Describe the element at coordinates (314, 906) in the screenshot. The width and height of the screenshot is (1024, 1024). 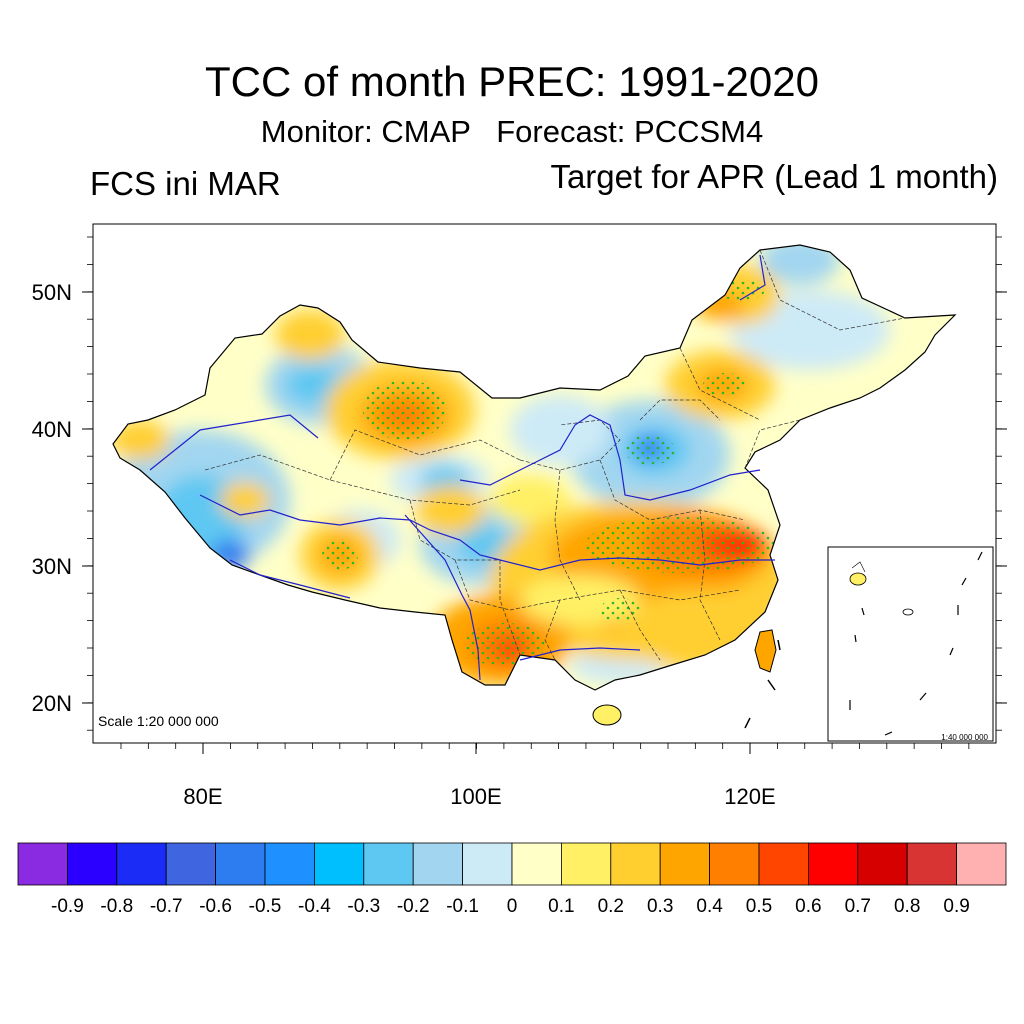
I see `colorbar-tick-label: -0.4` at that location.